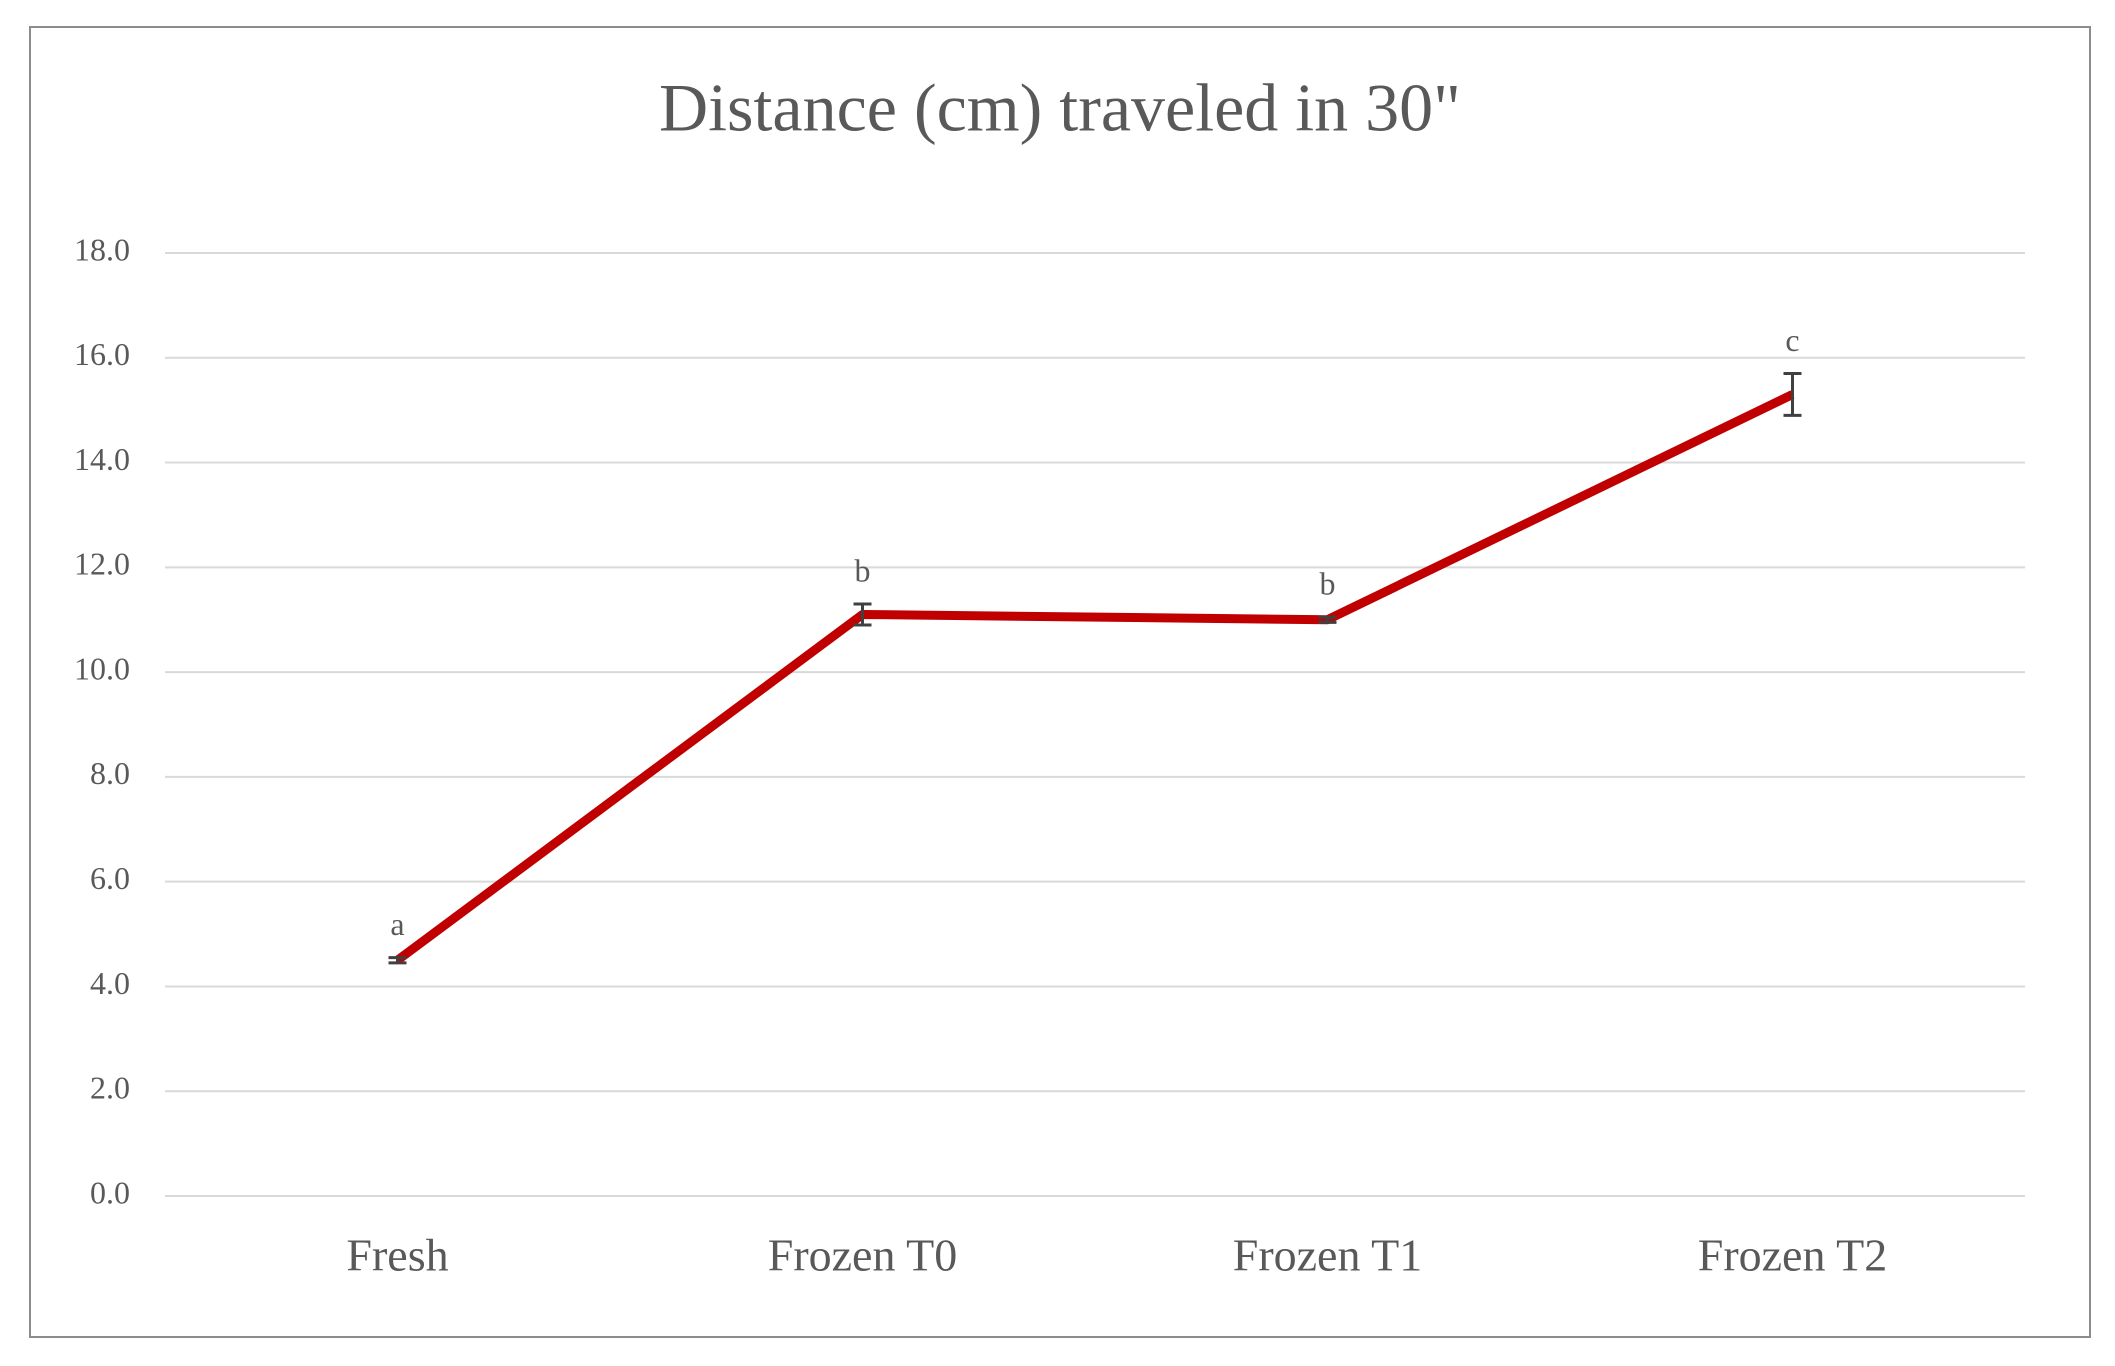 The height and width of the screenshot is (1366, 2115). What do you see at coordinates (863, 1255) in the screenshot?
I see `x-tick-label: Frozen T0` at bounding box center [863, 1255].